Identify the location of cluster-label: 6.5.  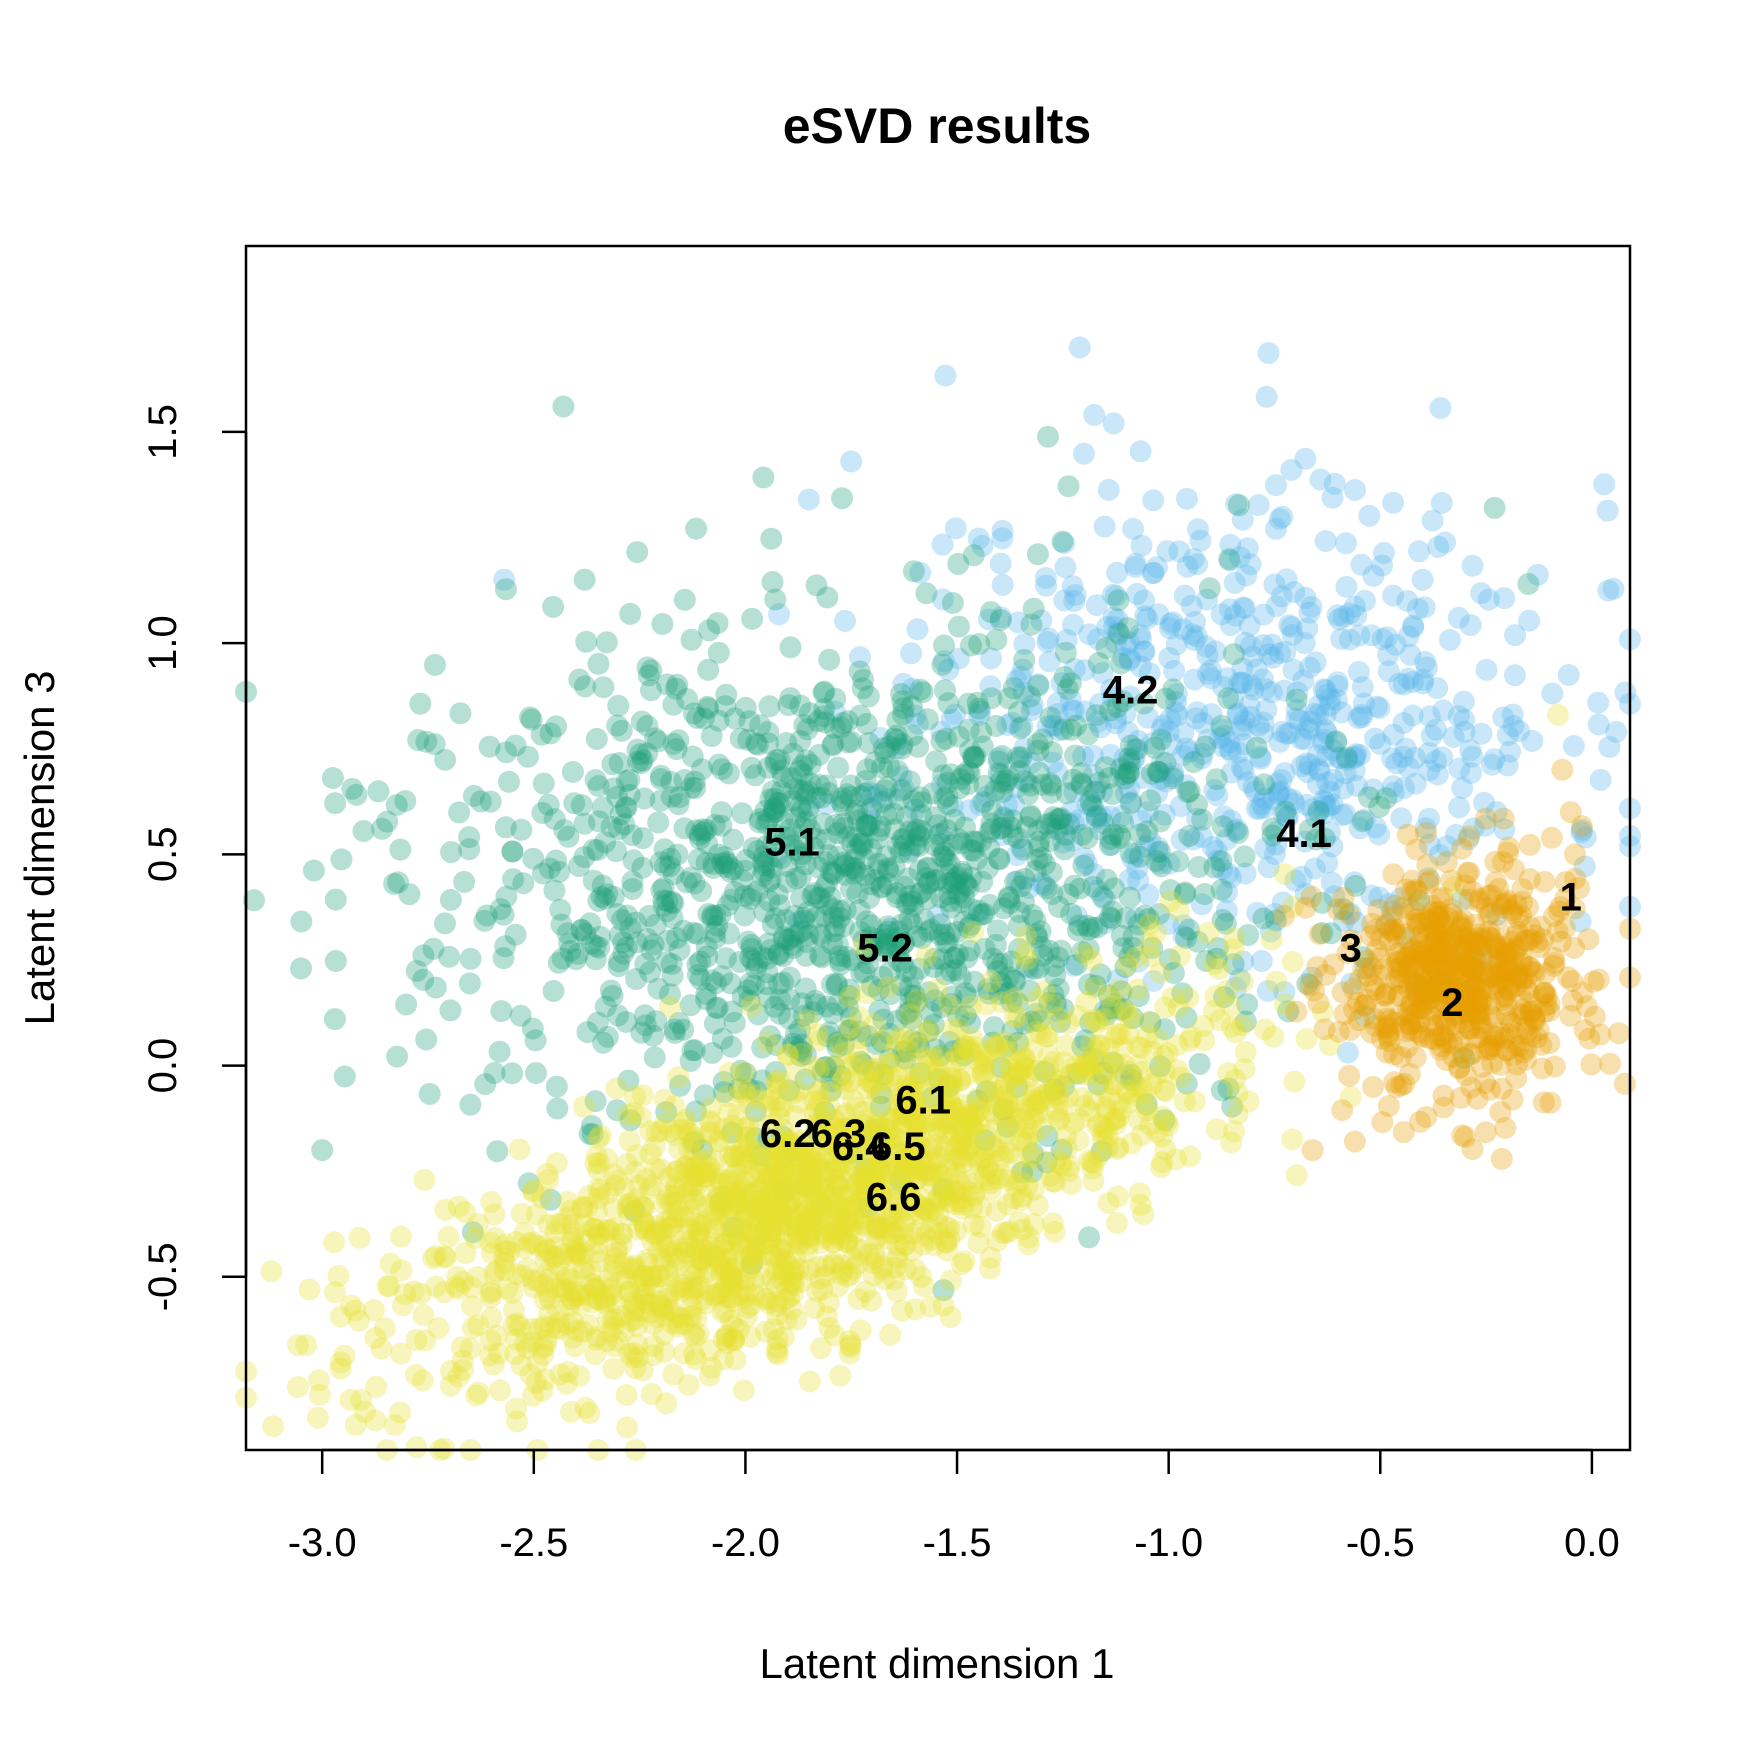
(898, 1147).